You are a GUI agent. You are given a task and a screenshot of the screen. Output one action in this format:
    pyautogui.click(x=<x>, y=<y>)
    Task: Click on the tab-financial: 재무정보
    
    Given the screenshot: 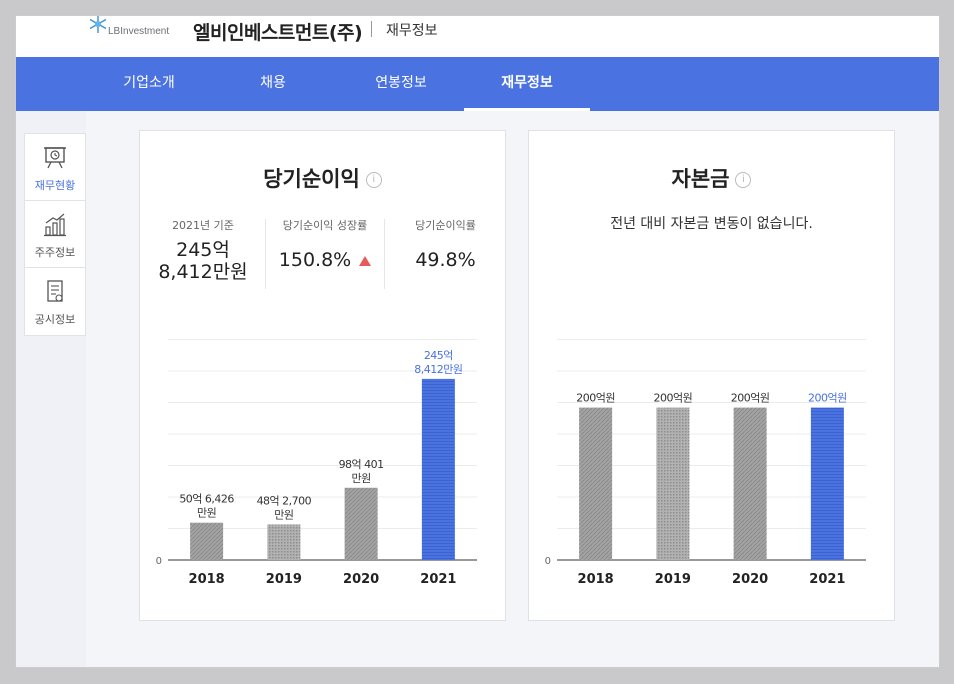 What is the action you would take?
    pyautogui.click(x=527, y=84)
    